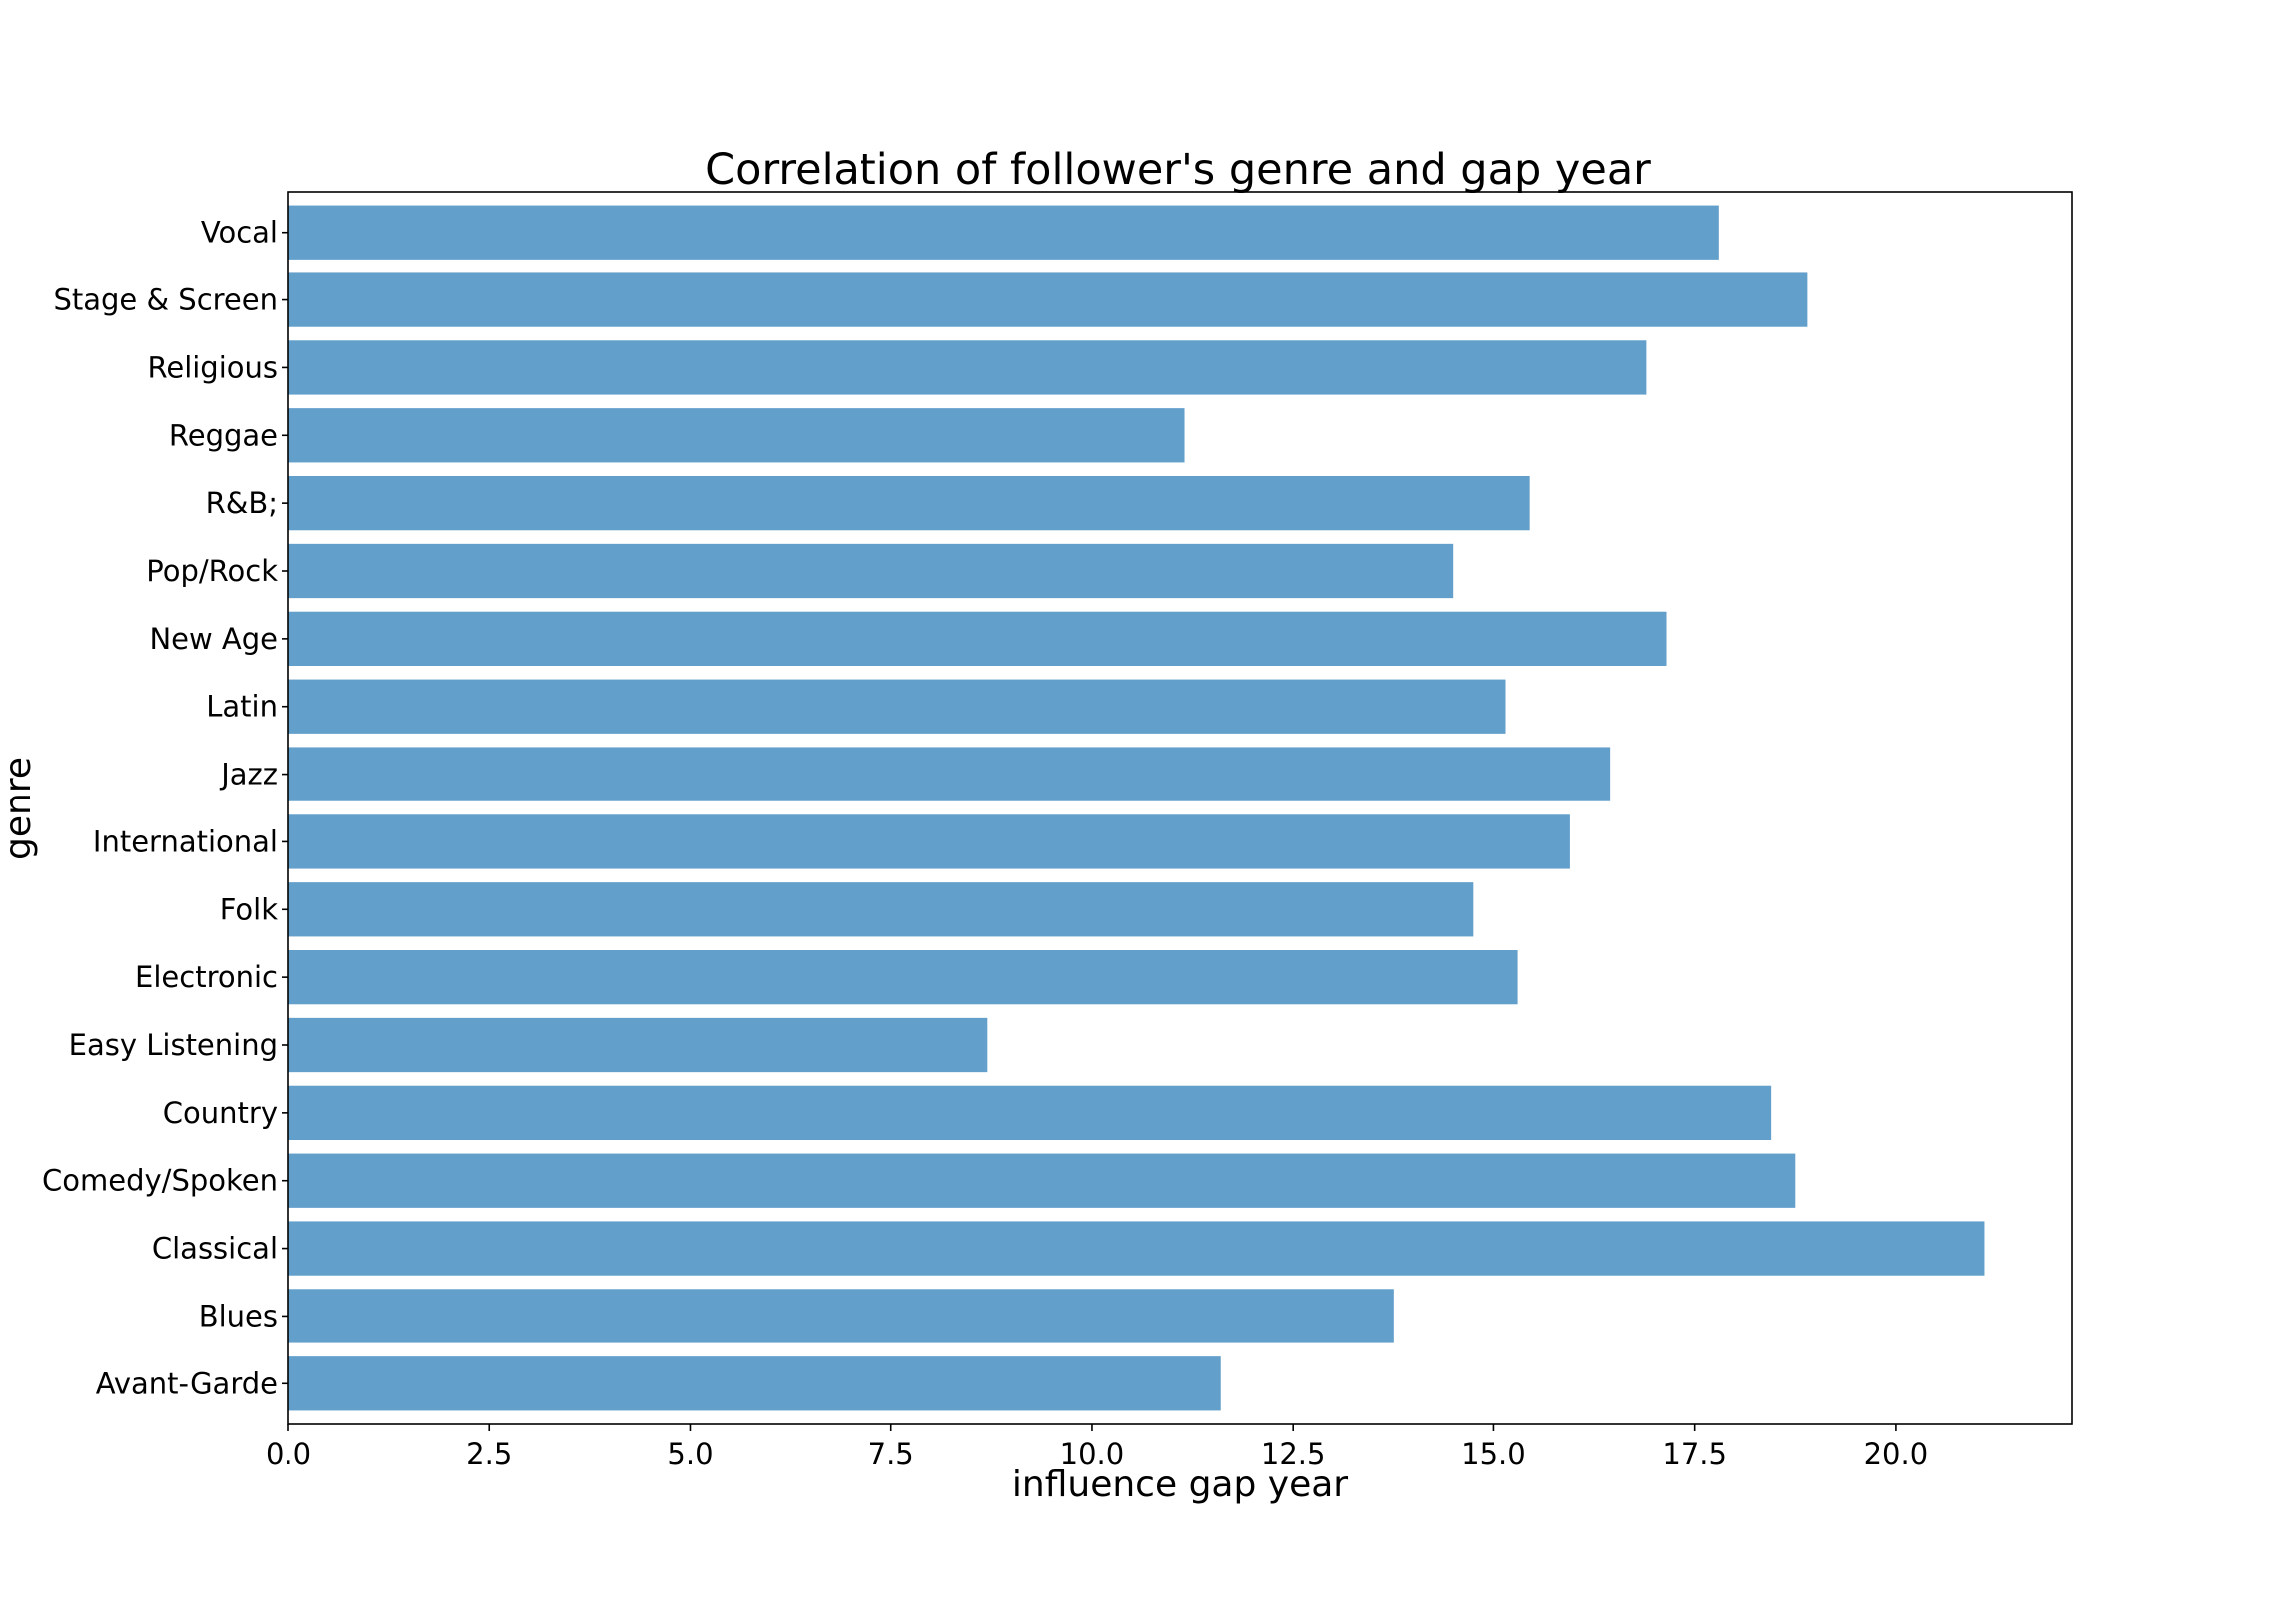 The width and height of the screenshot is (2296, 1597). What do you see at coordinates (187, 1383) in the screenshot?
I see `y-tick-label: Avant-Garde` at bounding box center [187, 1383].